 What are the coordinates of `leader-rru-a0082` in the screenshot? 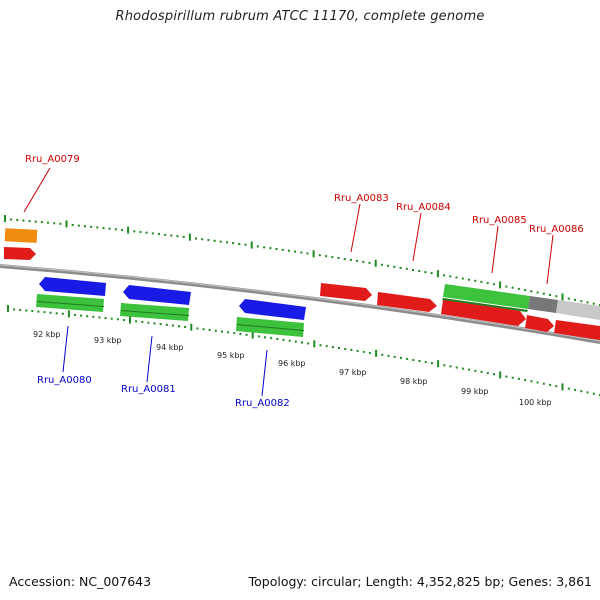 It's located at (264, 373).